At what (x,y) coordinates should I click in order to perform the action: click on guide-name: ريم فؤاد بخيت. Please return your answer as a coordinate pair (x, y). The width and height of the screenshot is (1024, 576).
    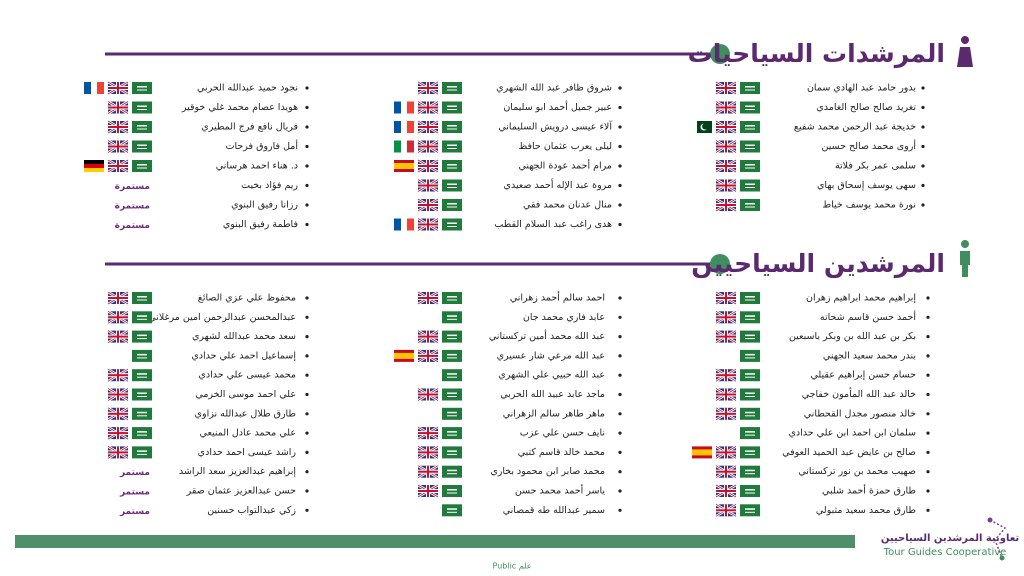
    Looking at the image, I should click on (269, 185).